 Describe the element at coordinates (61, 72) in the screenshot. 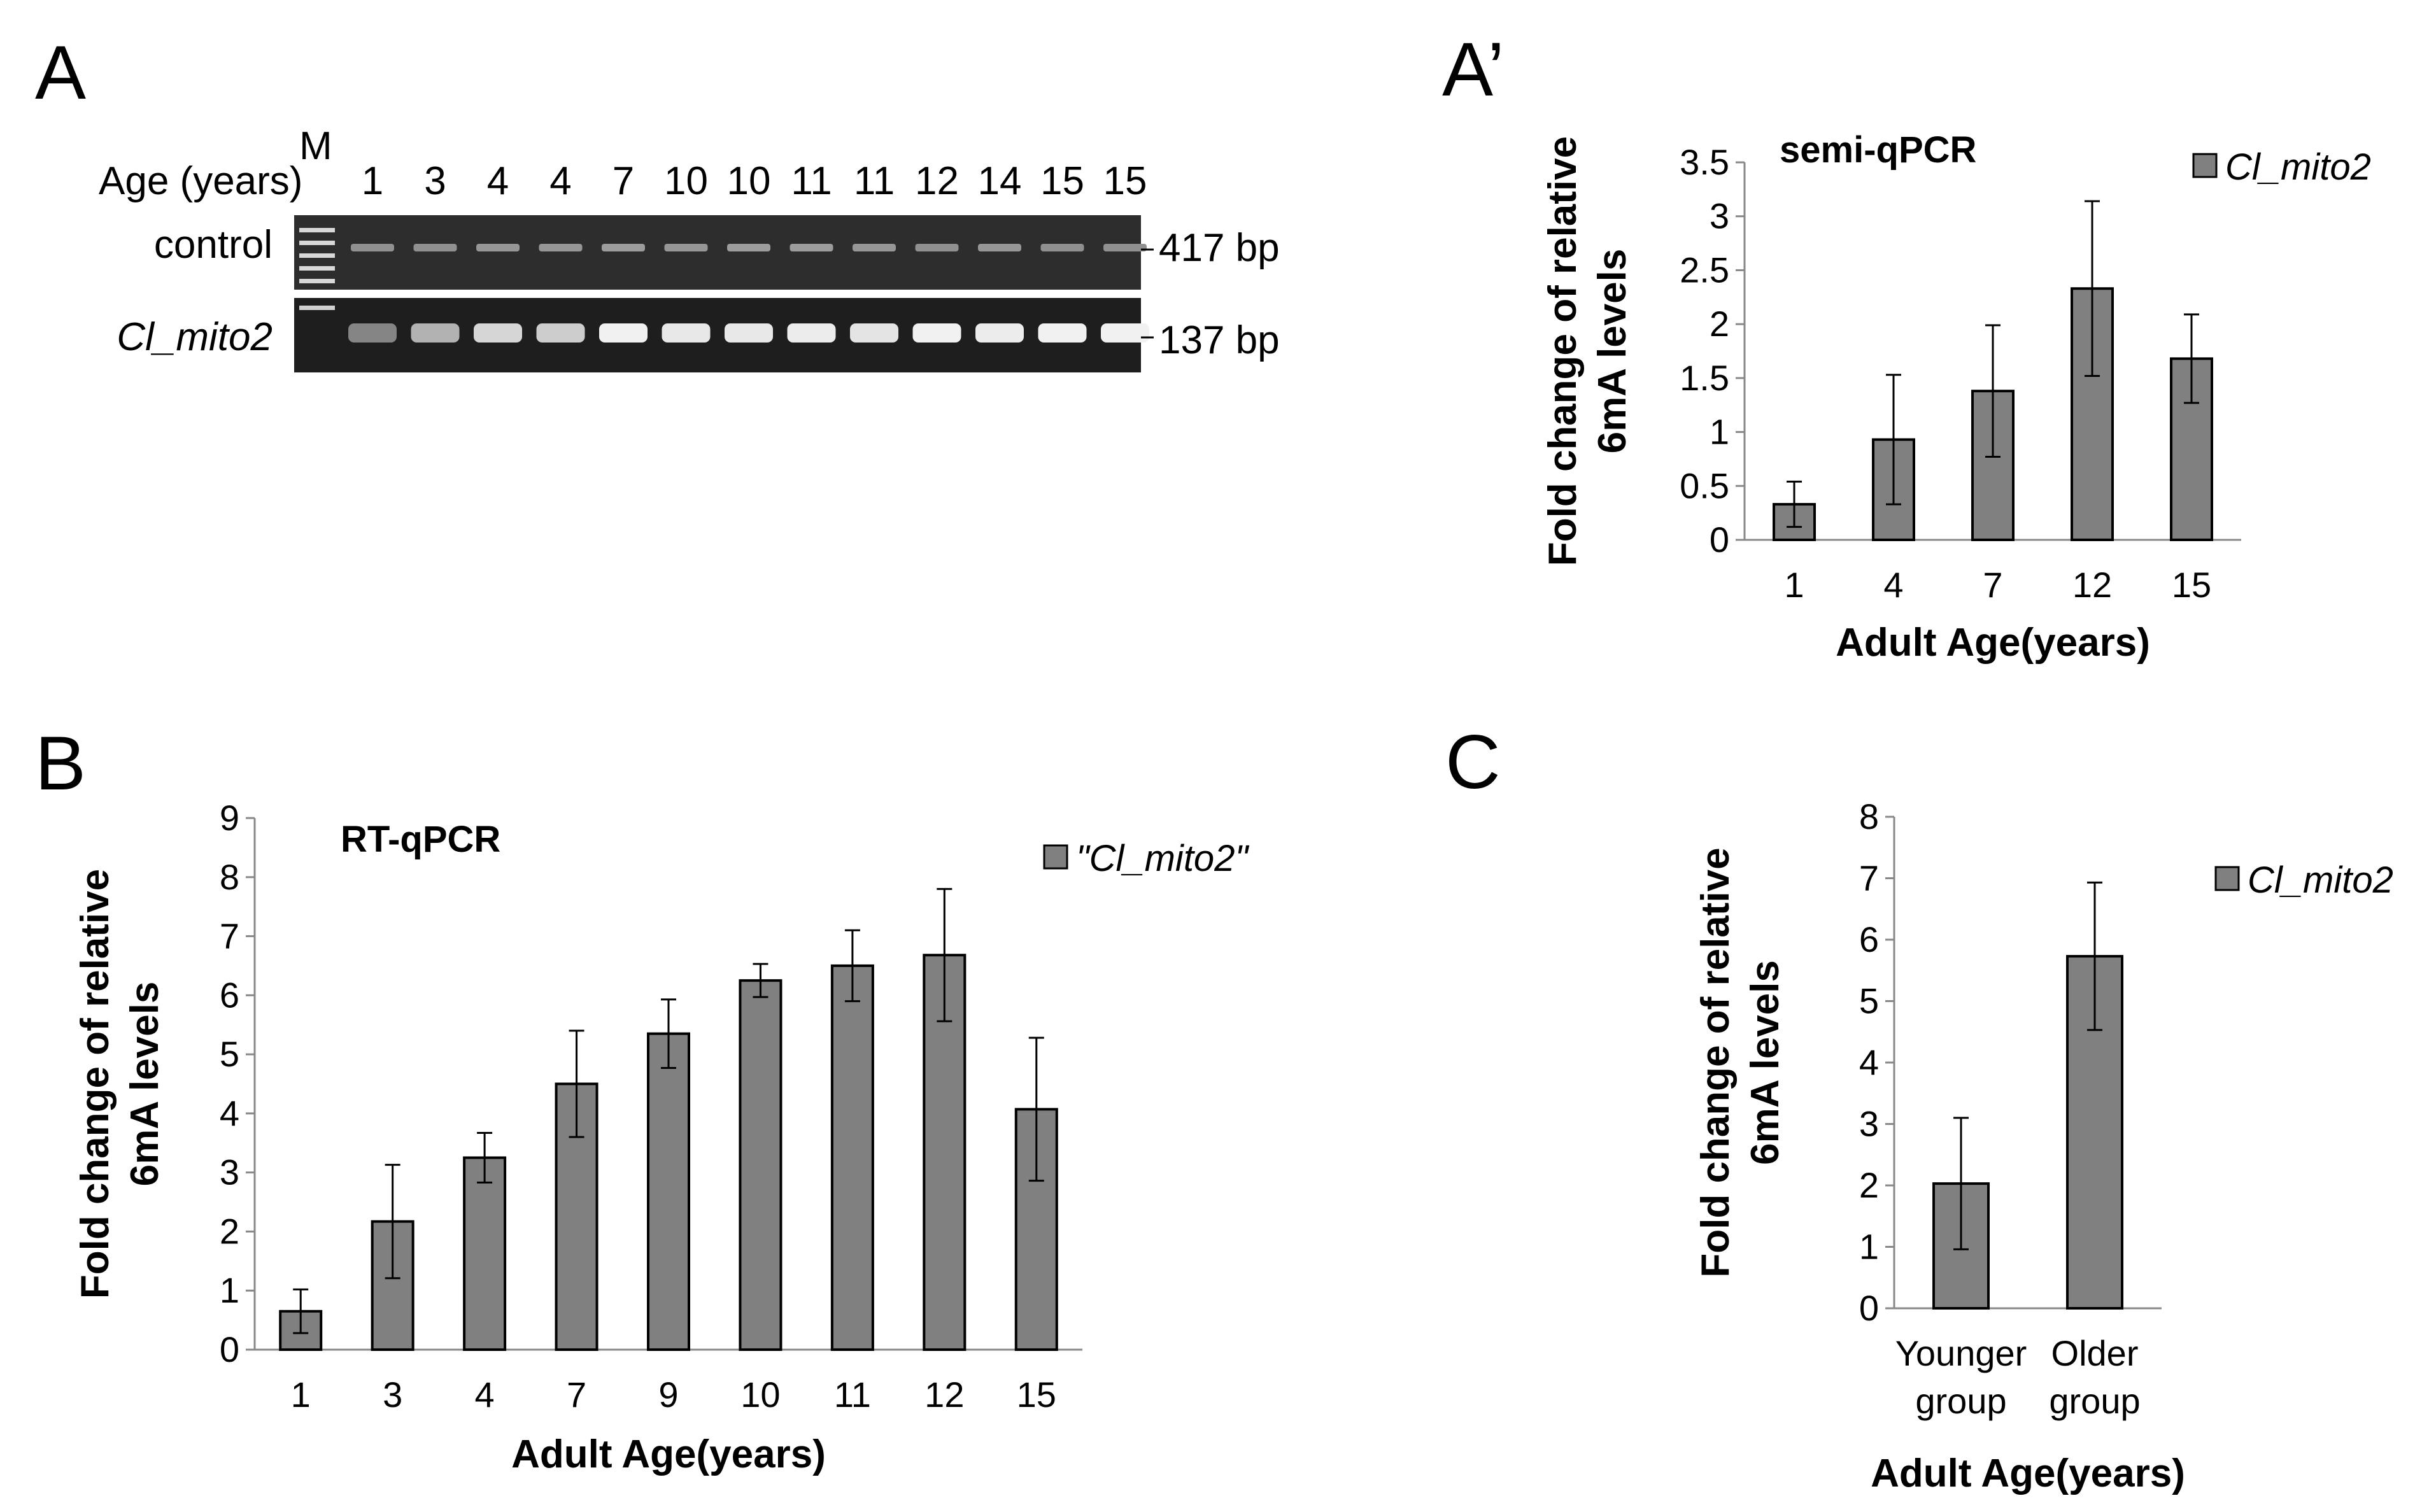

I see `panel-label-a: A` at that location.